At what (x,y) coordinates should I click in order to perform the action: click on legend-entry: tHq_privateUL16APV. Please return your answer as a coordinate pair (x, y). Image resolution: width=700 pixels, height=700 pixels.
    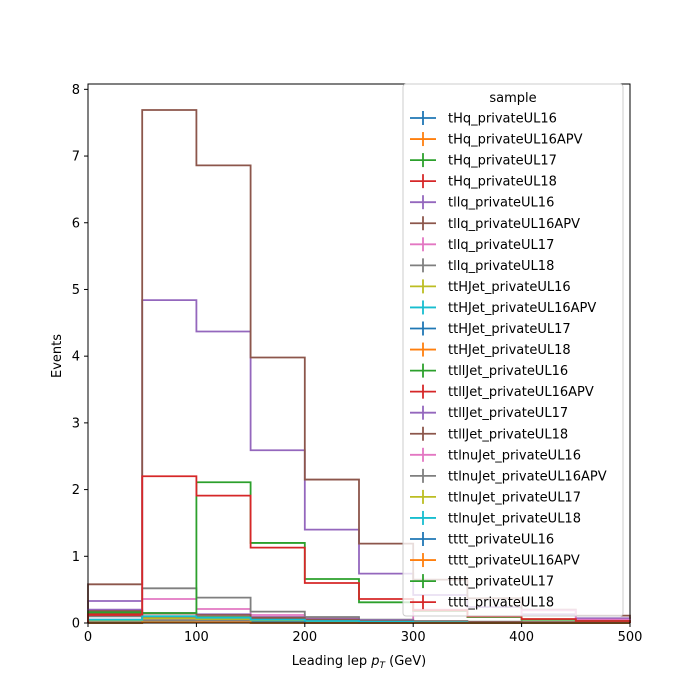
    Looking at the image, I should click on (496, 140).